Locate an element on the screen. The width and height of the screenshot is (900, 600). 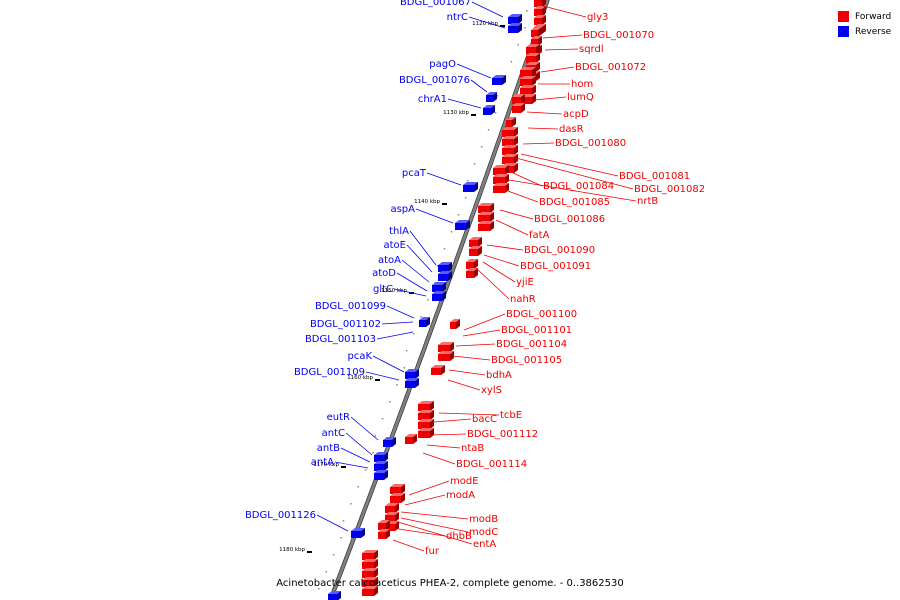
gene-label-bdgl-001072: BDGL_001072 is located at coordinates (610, 67).